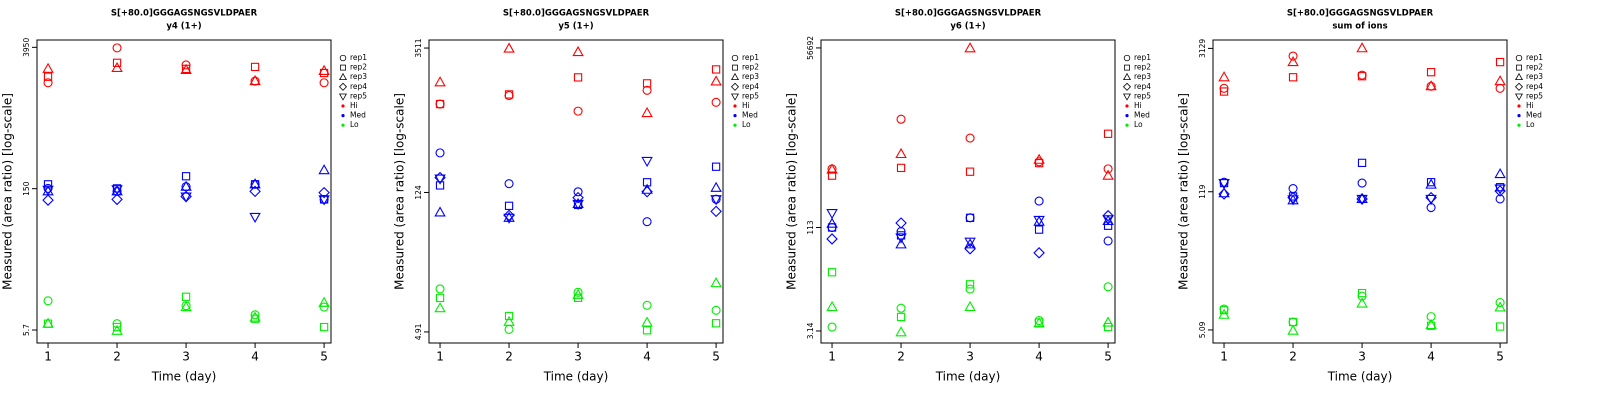 Image resolution: width=1600 pixels, height=400 pixels. I want to click on y-tick-label: 119, so click(1202, 191).